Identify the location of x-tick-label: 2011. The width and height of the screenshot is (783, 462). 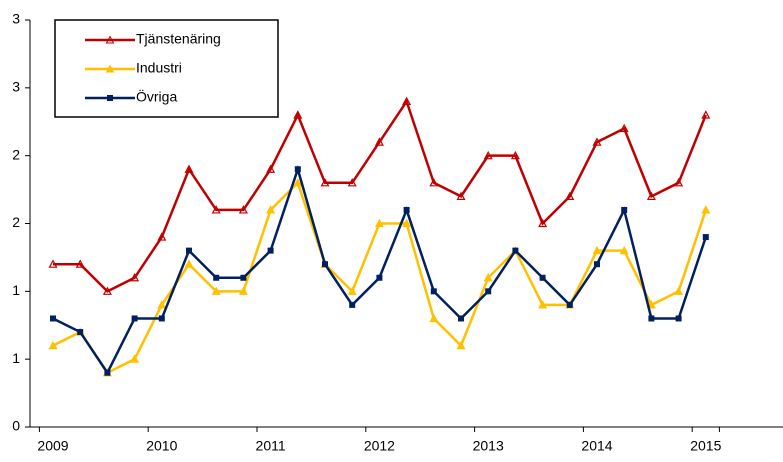
(271, 446).